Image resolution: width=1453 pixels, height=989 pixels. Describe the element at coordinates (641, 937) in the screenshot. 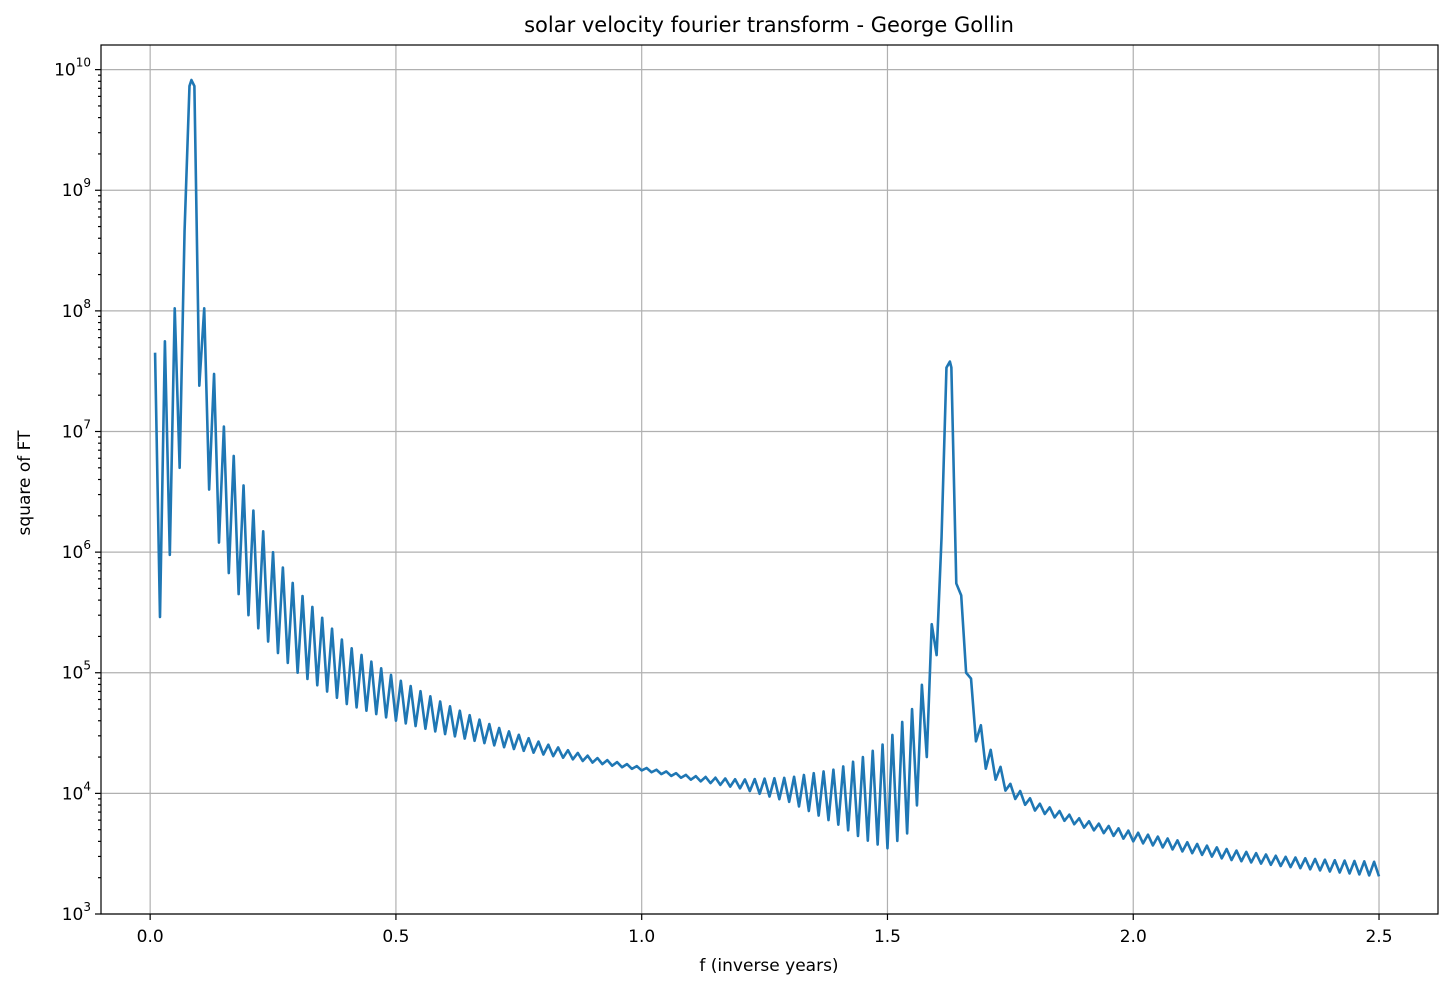

I see `x-tick-label: 1.0` at that location.